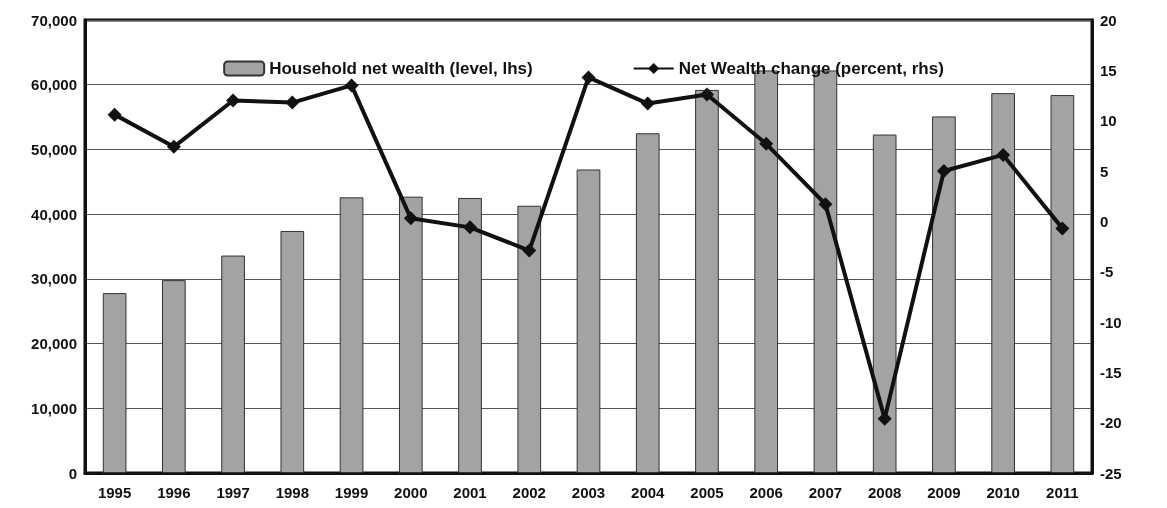 Image resolution: width=1167 pixels, height=508 pixels. What do you see at coordinates (114, 492) in the screenshot?
I see `x-tick-label: 1995` at bounding box center [114, 492].